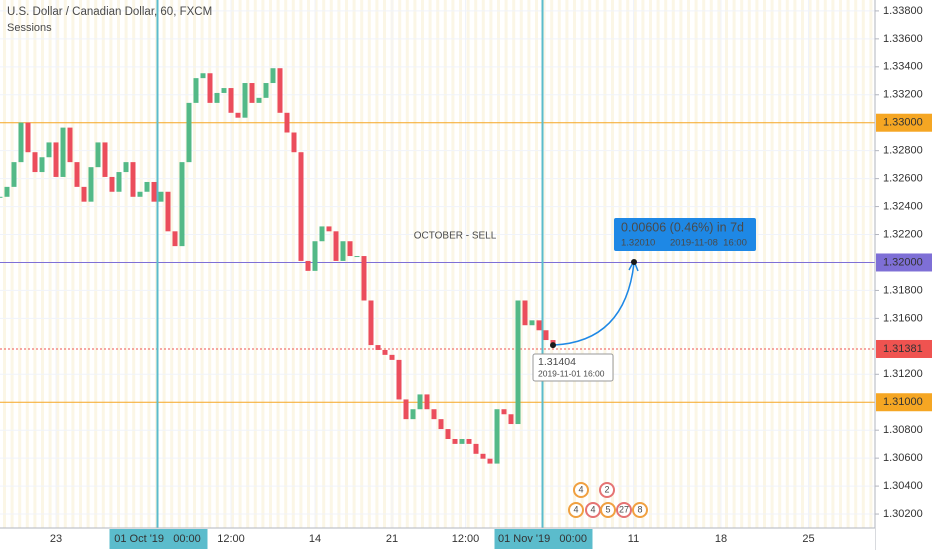 The image size is (932, 550). I want to click on y-tick-label: 1.32800, so click(903, 151).